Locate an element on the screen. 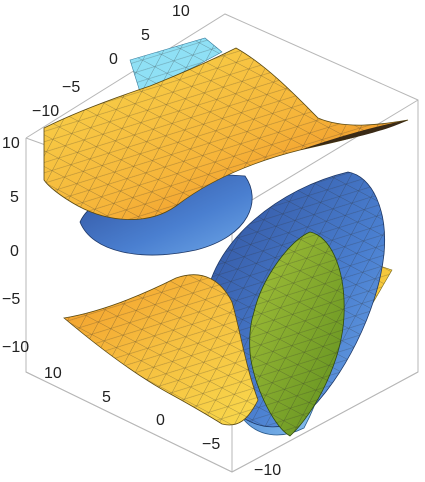 The width and height of the screenshot is (425, 482). top-tick-5: 5 is located at coordinates (145, 35).